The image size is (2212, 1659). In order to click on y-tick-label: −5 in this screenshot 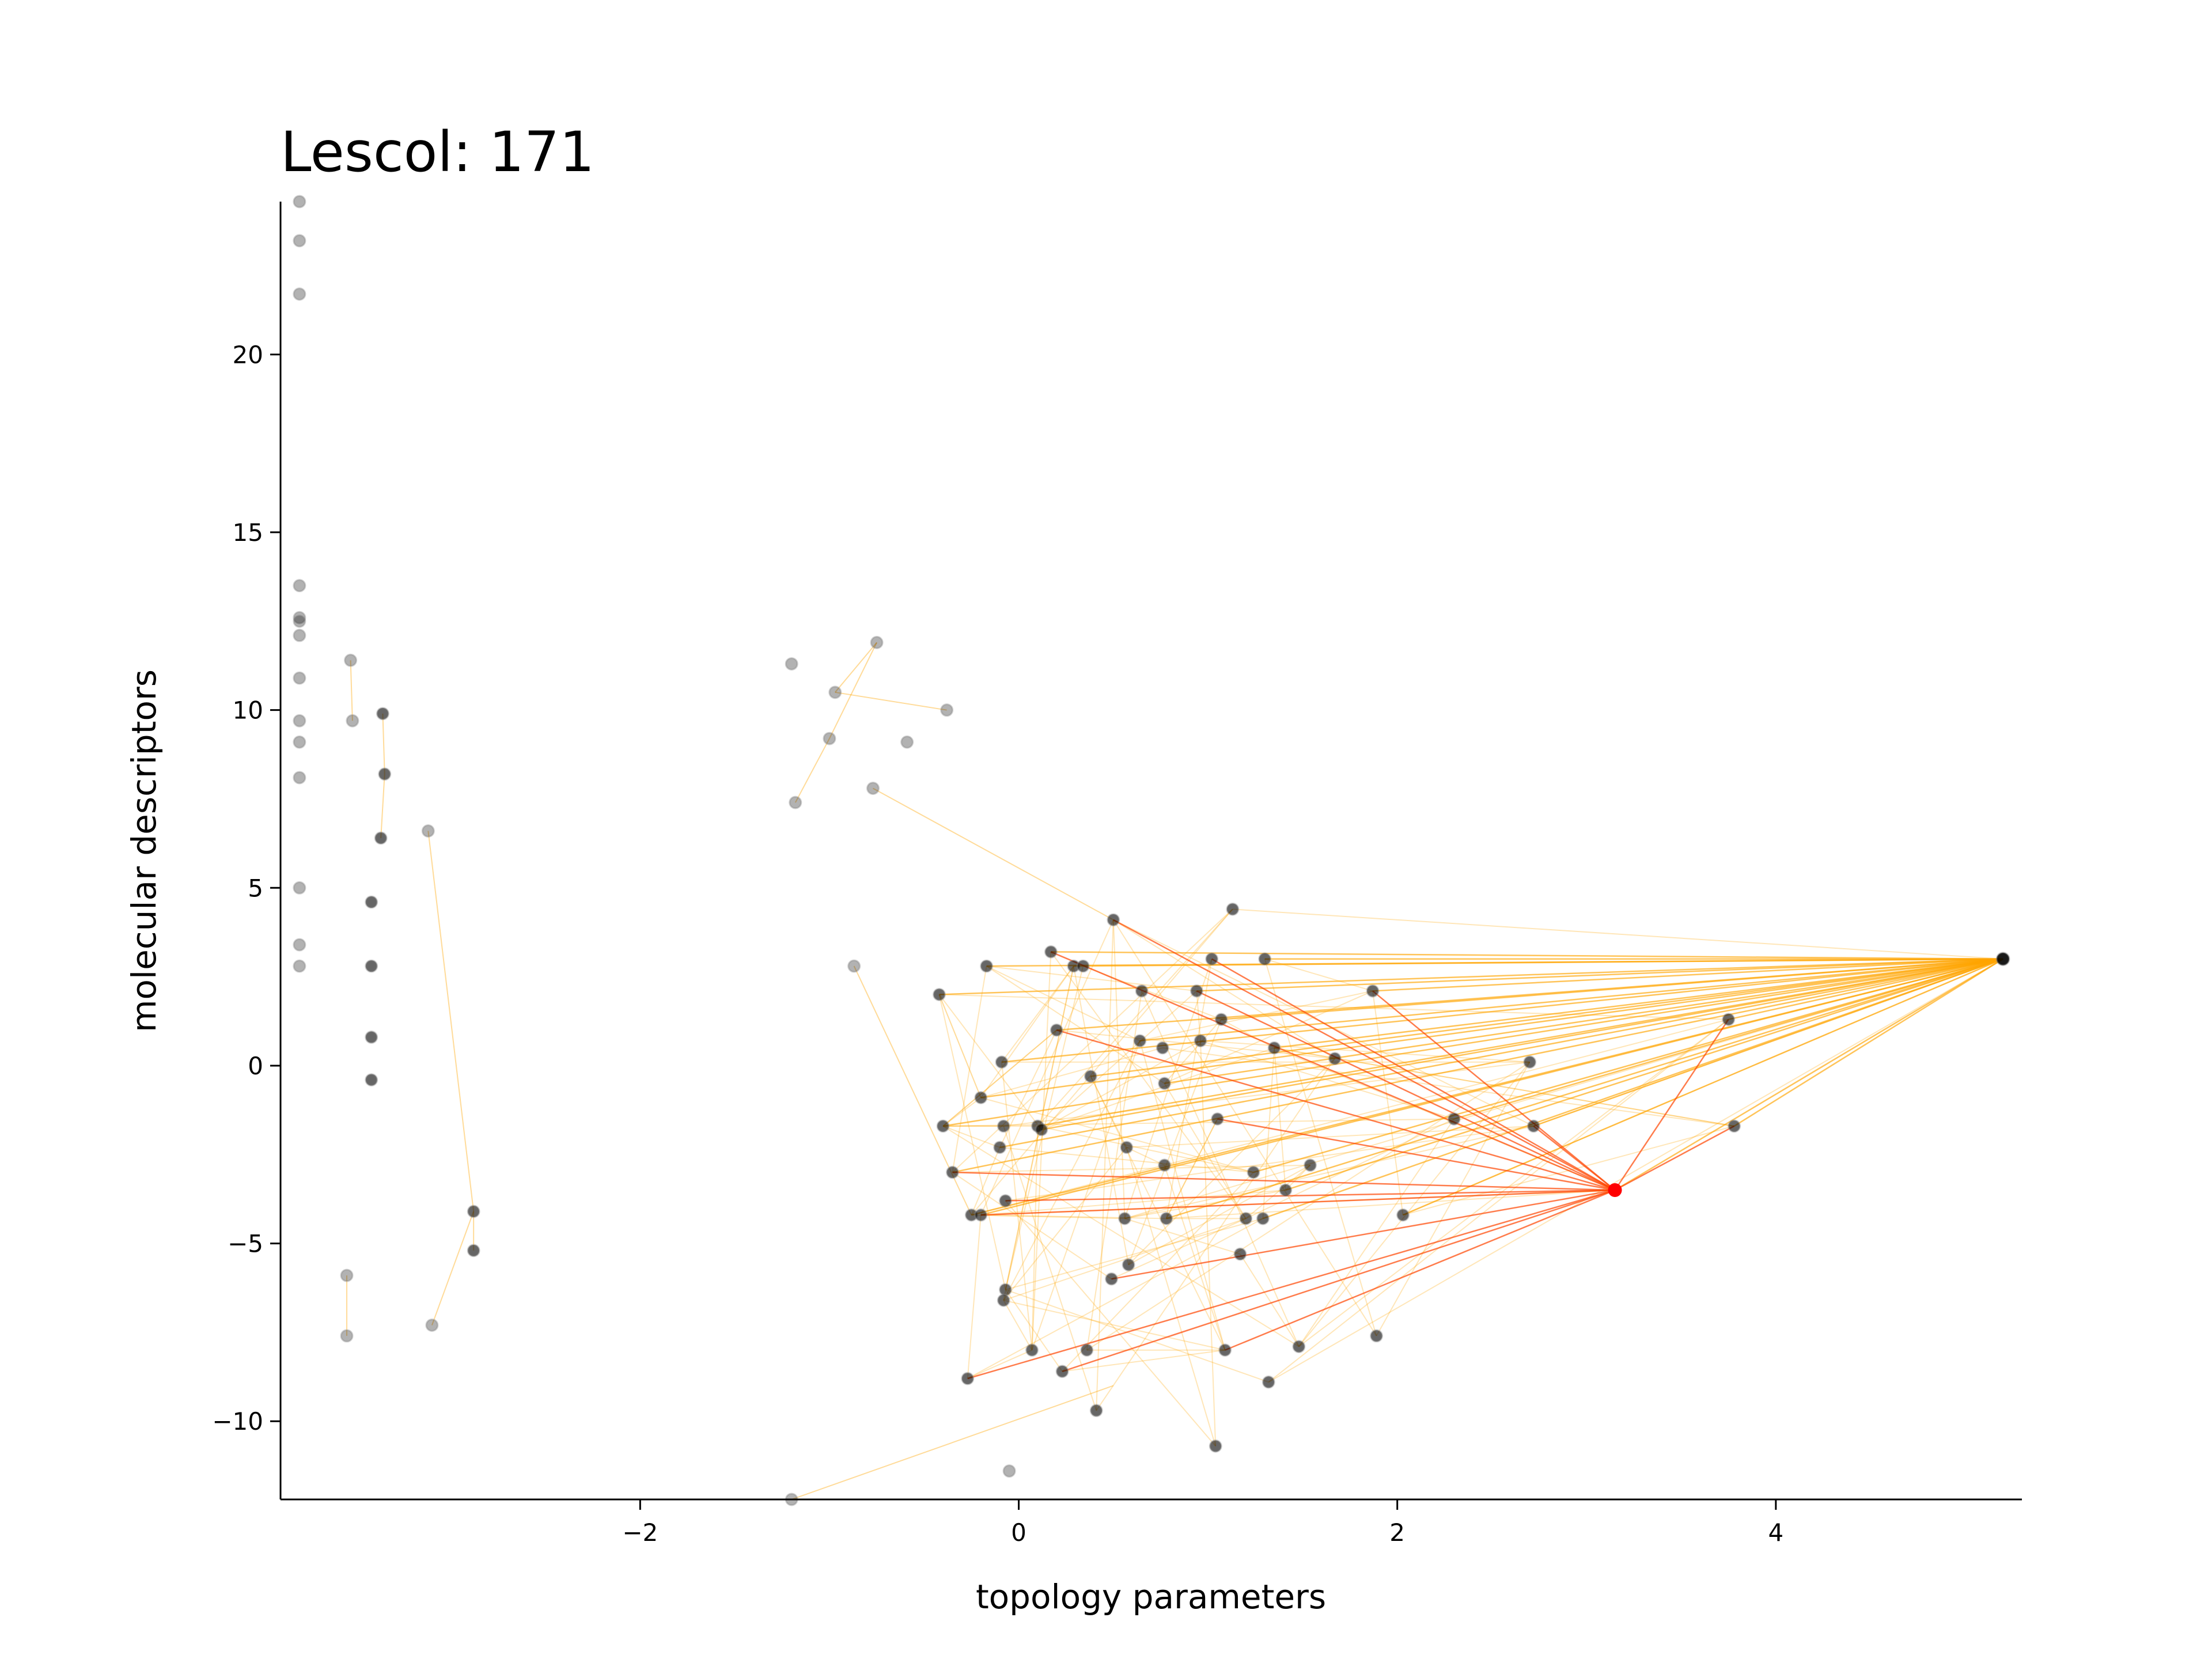, I will do `click(245, 1244)`.